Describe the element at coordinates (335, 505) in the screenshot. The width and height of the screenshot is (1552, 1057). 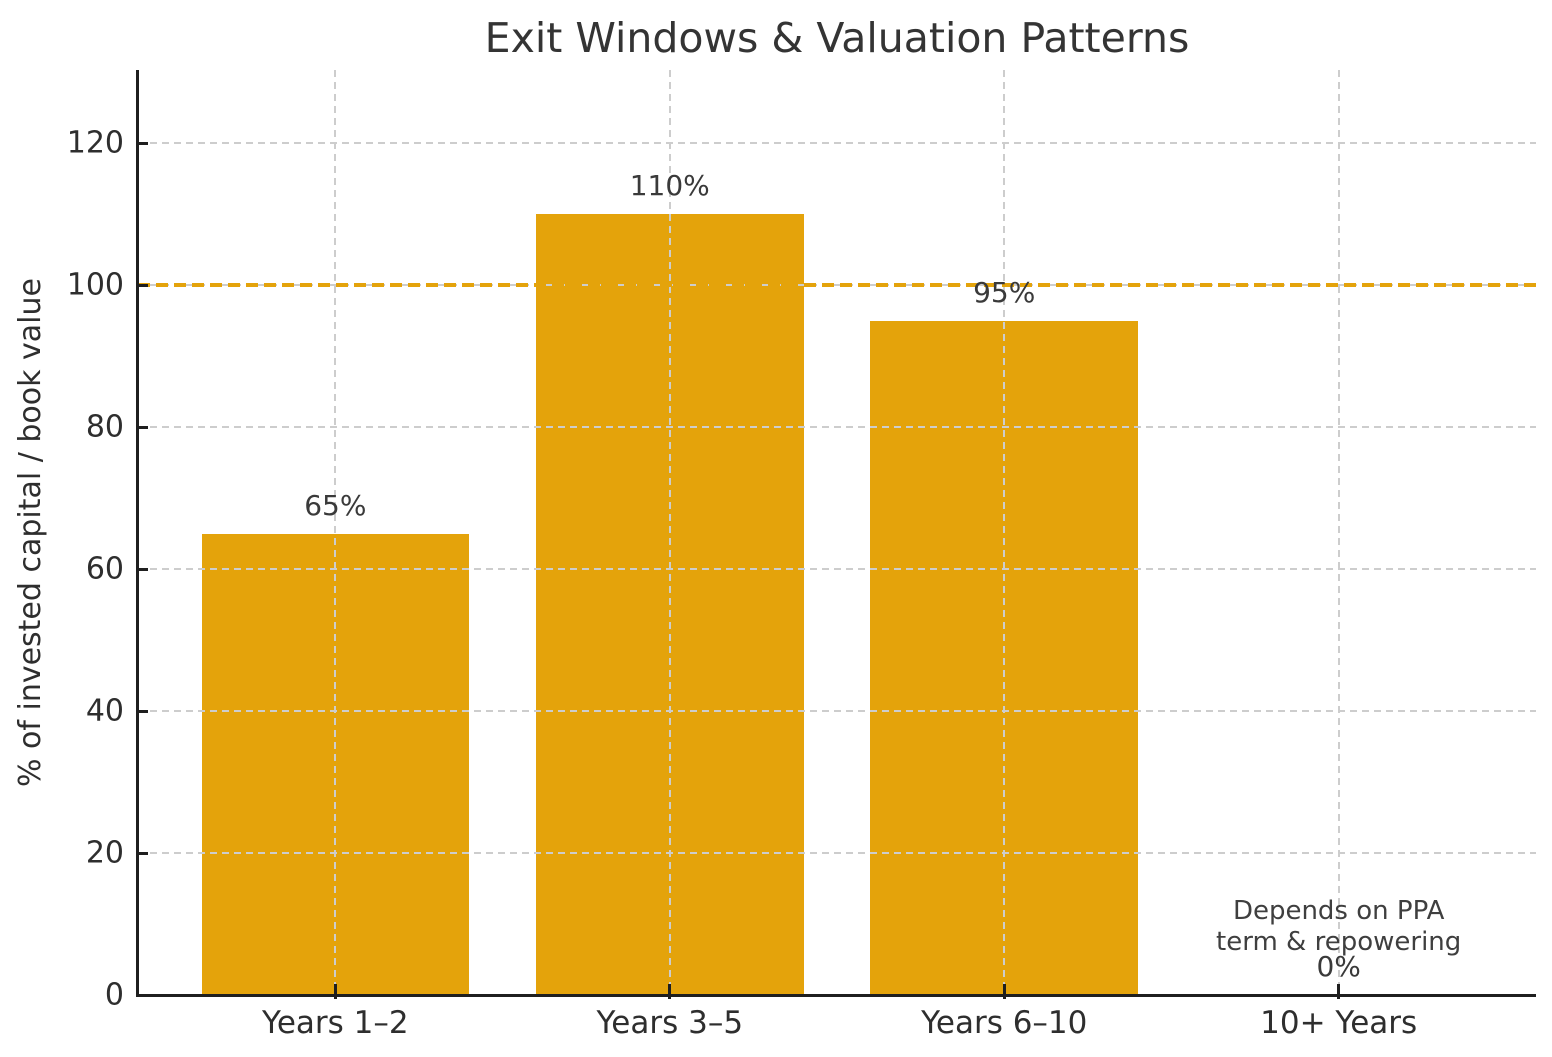
I see `bar-value-label: 65%` at that location.